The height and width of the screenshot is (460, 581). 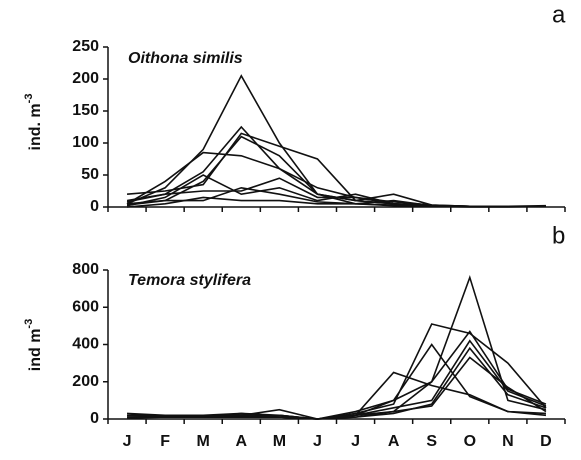 What do you see at coordinates (189, 280) in the screenshot?
I see `panel-title: Temora stylifera` at bounding box center [189, 280].